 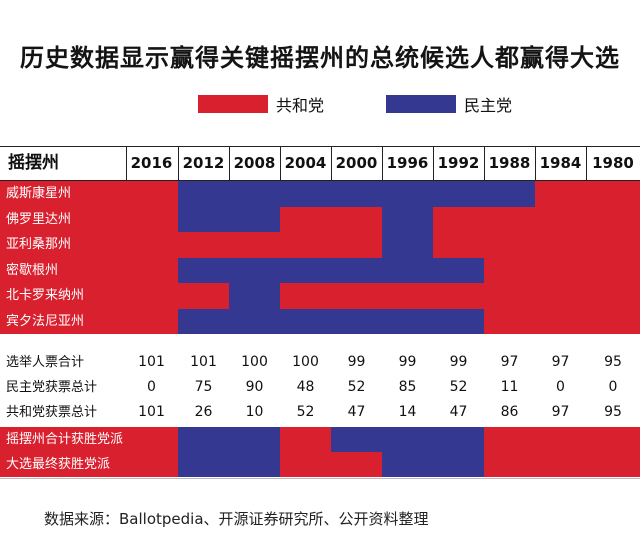 I want to click on legend-item-republican: 共和党, so click(x=261, y=104).